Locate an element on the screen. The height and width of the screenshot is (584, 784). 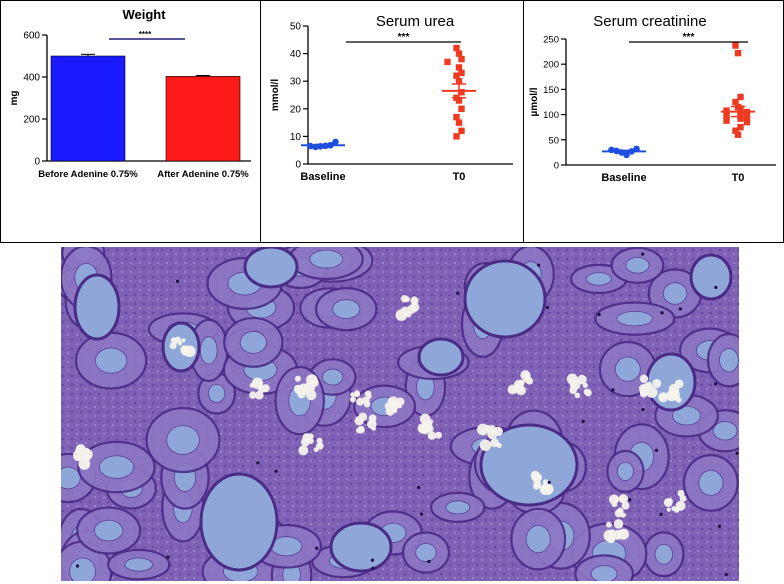
creatinine-y-axis-label: µmol/l is located at coordinates (534, 101).